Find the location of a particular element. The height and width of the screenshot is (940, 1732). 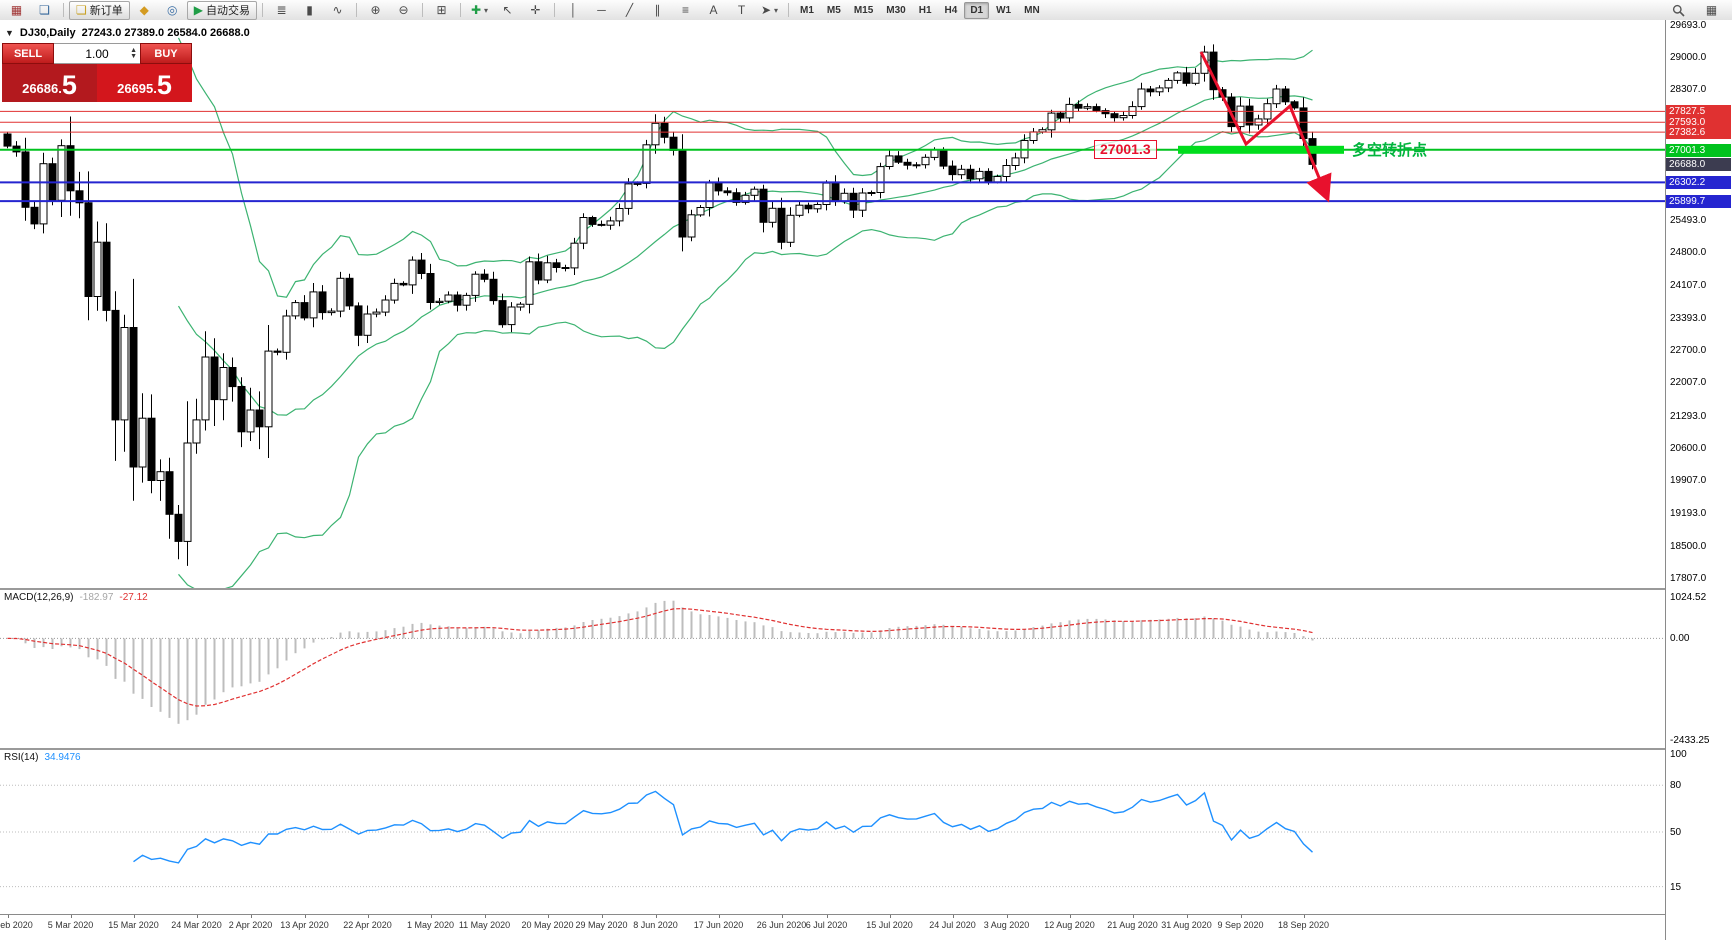

lot-spinner: ▲ ▼ is located at coordinates (133, 53).